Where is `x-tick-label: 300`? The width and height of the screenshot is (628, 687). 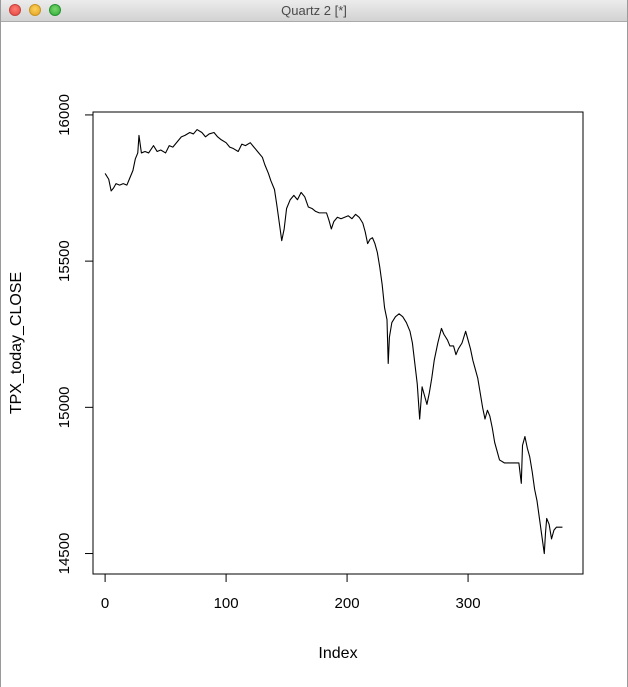
x-tick-label: 300 is located at coordinates (468, 603).